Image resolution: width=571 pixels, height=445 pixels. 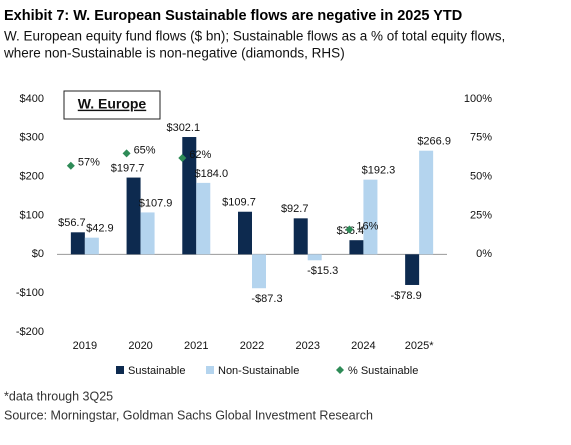 What do you see at coordinates (58, 396) in the screenshot?
I see `footnote: *data through 3Q25` at bounding box center [58, 396].